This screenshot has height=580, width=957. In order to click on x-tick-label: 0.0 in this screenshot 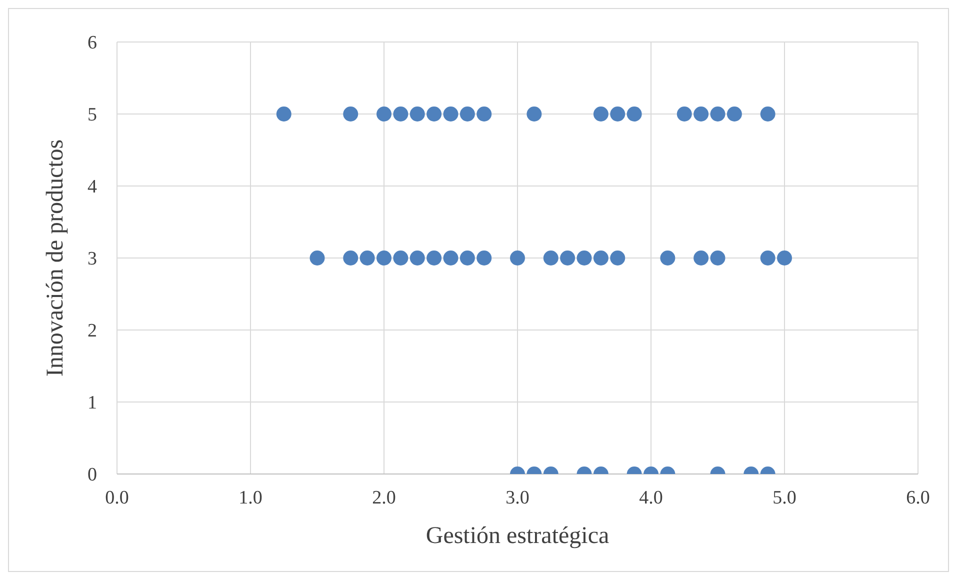, I will do `click(117, 497)`.